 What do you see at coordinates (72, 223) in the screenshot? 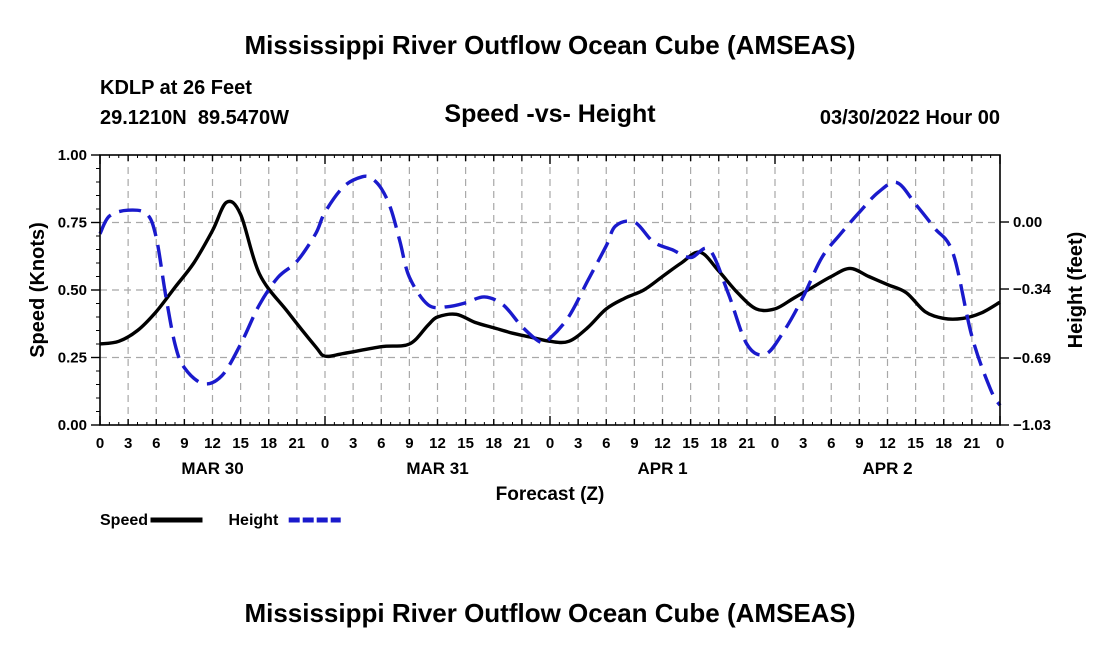
I see `y-tick-label: 0.75` at bounding box center [72, 223].